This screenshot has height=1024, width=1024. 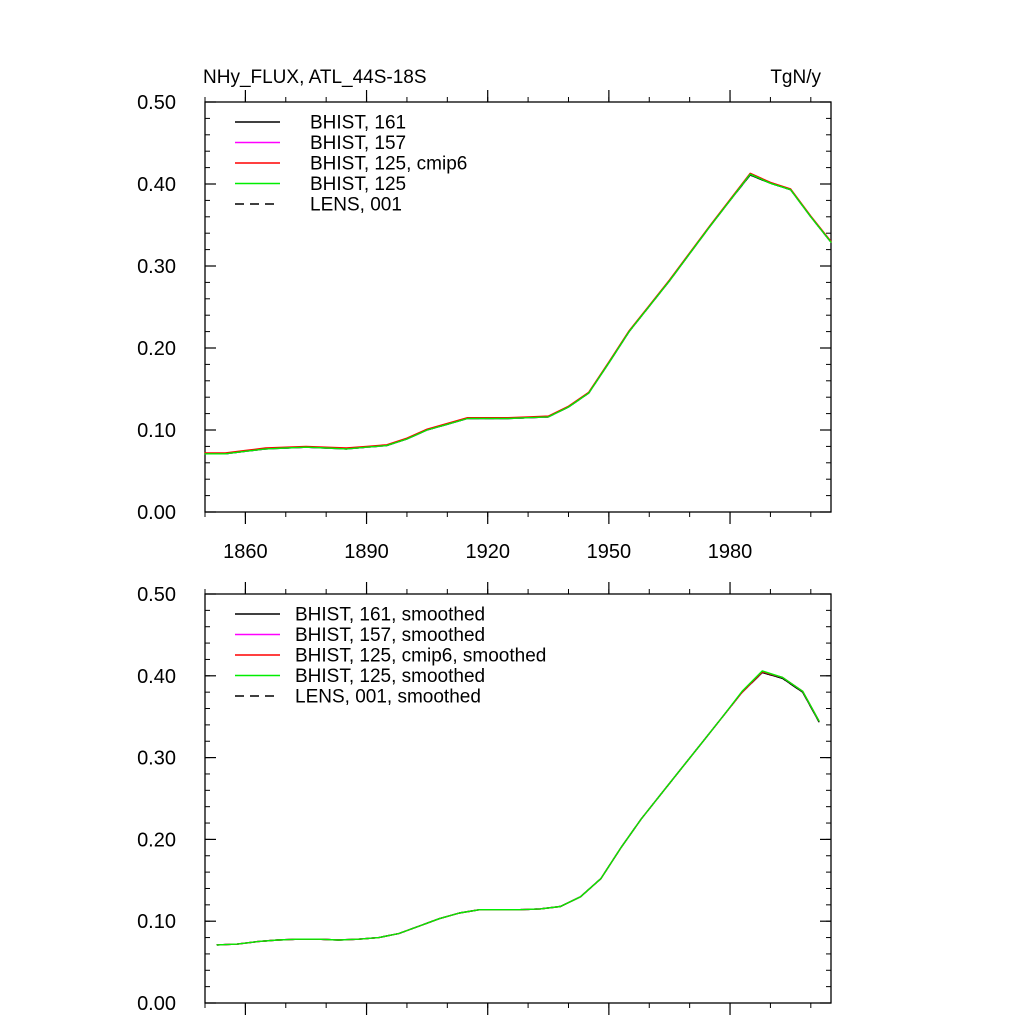 I want to click on chart-title: NHy_FLUX, ATL_44S-18S, so click(x=315, y=77).